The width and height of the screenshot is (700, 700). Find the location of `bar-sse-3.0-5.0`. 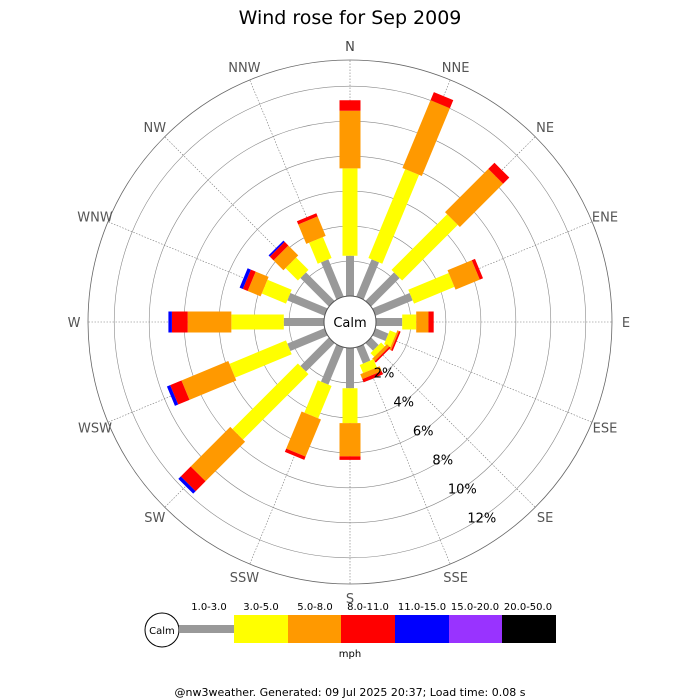

bar-sse-3.0-5.0 is located at coordinates (368, 366).